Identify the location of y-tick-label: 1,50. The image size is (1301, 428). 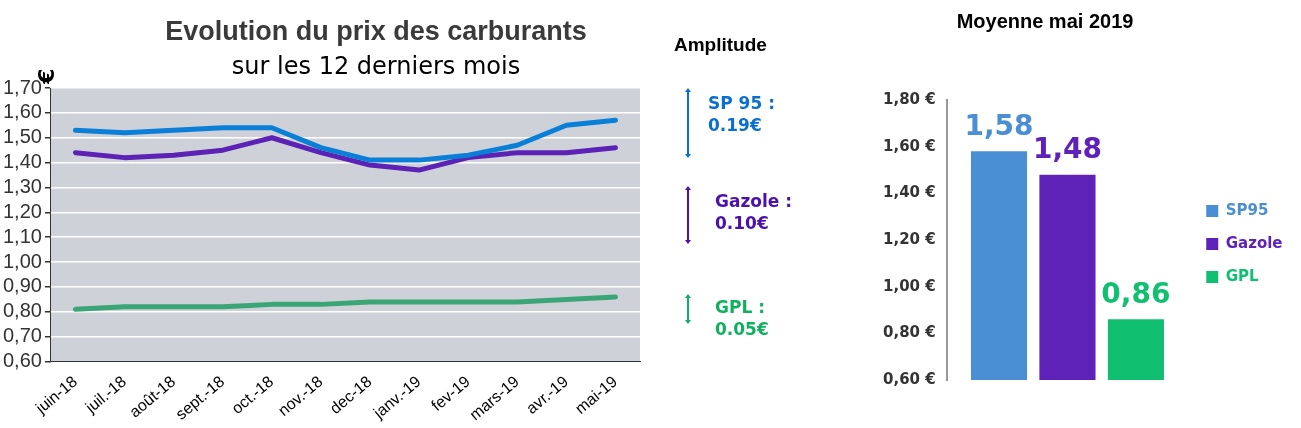
(22, 136).